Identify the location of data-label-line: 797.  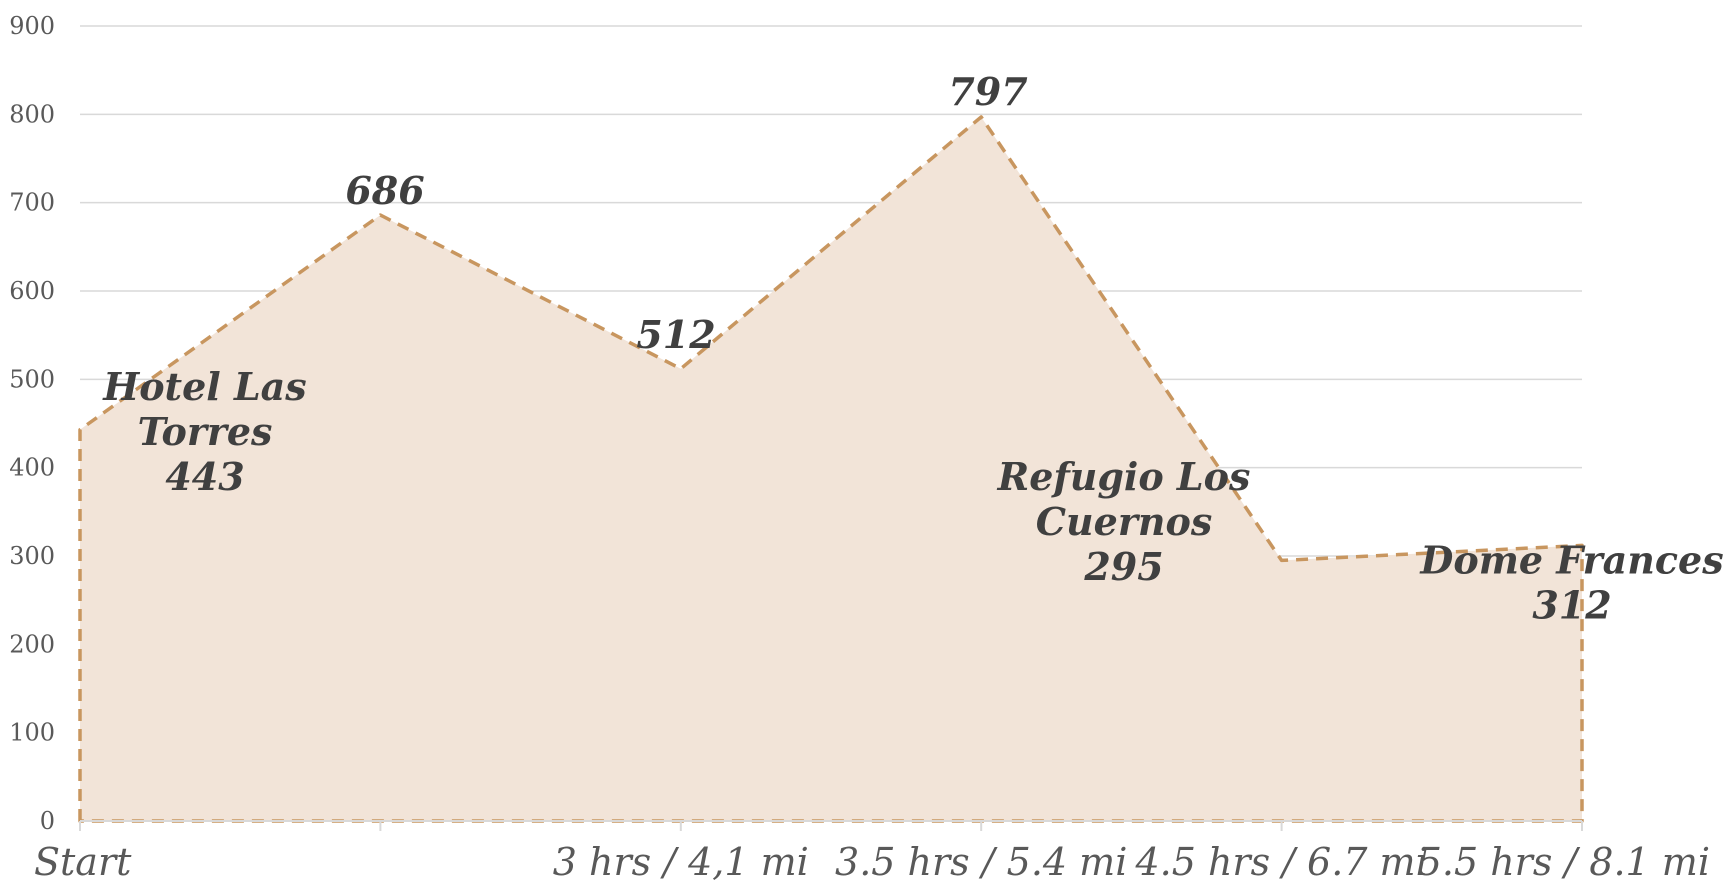
(987, 91).